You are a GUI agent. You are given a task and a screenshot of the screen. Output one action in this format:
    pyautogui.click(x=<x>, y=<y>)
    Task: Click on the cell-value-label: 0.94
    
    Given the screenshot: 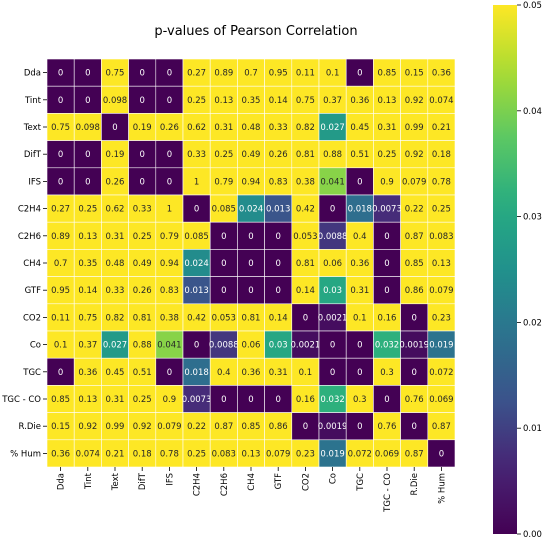 What is the action you would take?
    pyautogui.click(x=169, y=264)
    